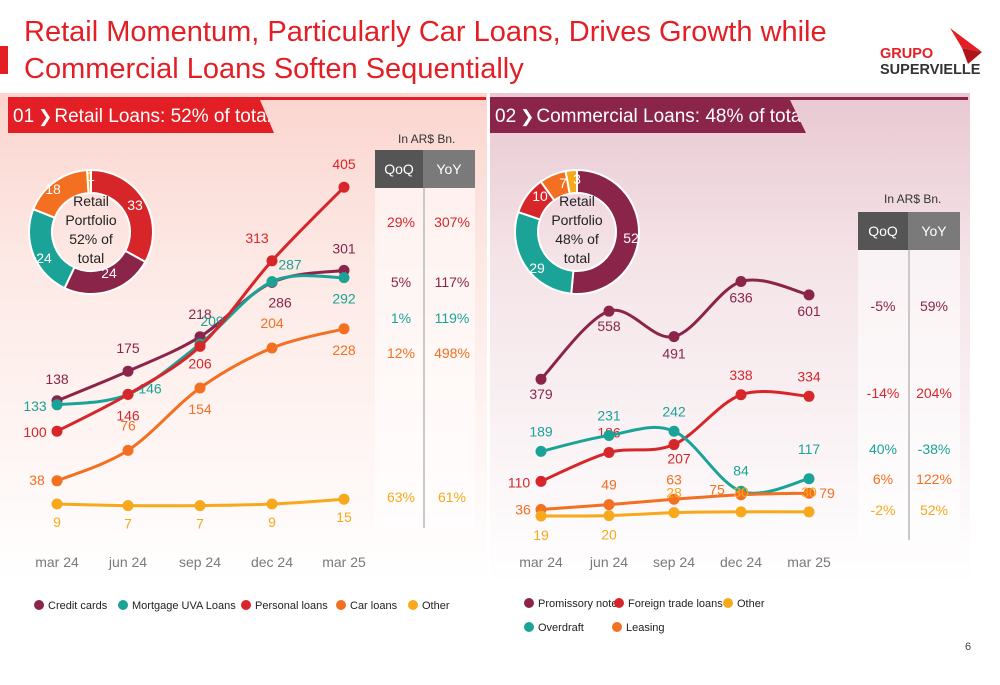  I want to click on data-label: 207, so click(679, 459).